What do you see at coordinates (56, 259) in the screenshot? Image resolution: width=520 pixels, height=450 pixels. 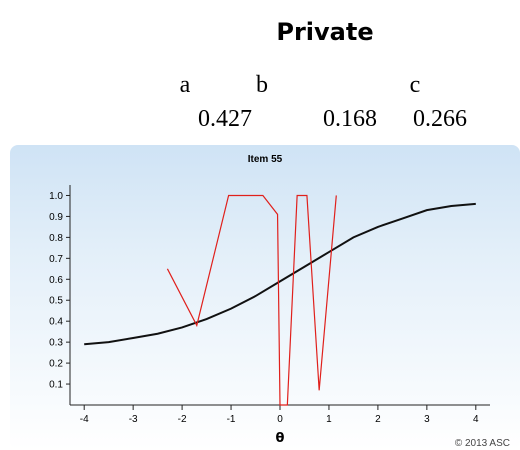 I see `y-tick-label: 0.7` at bounding box center [56, 259].